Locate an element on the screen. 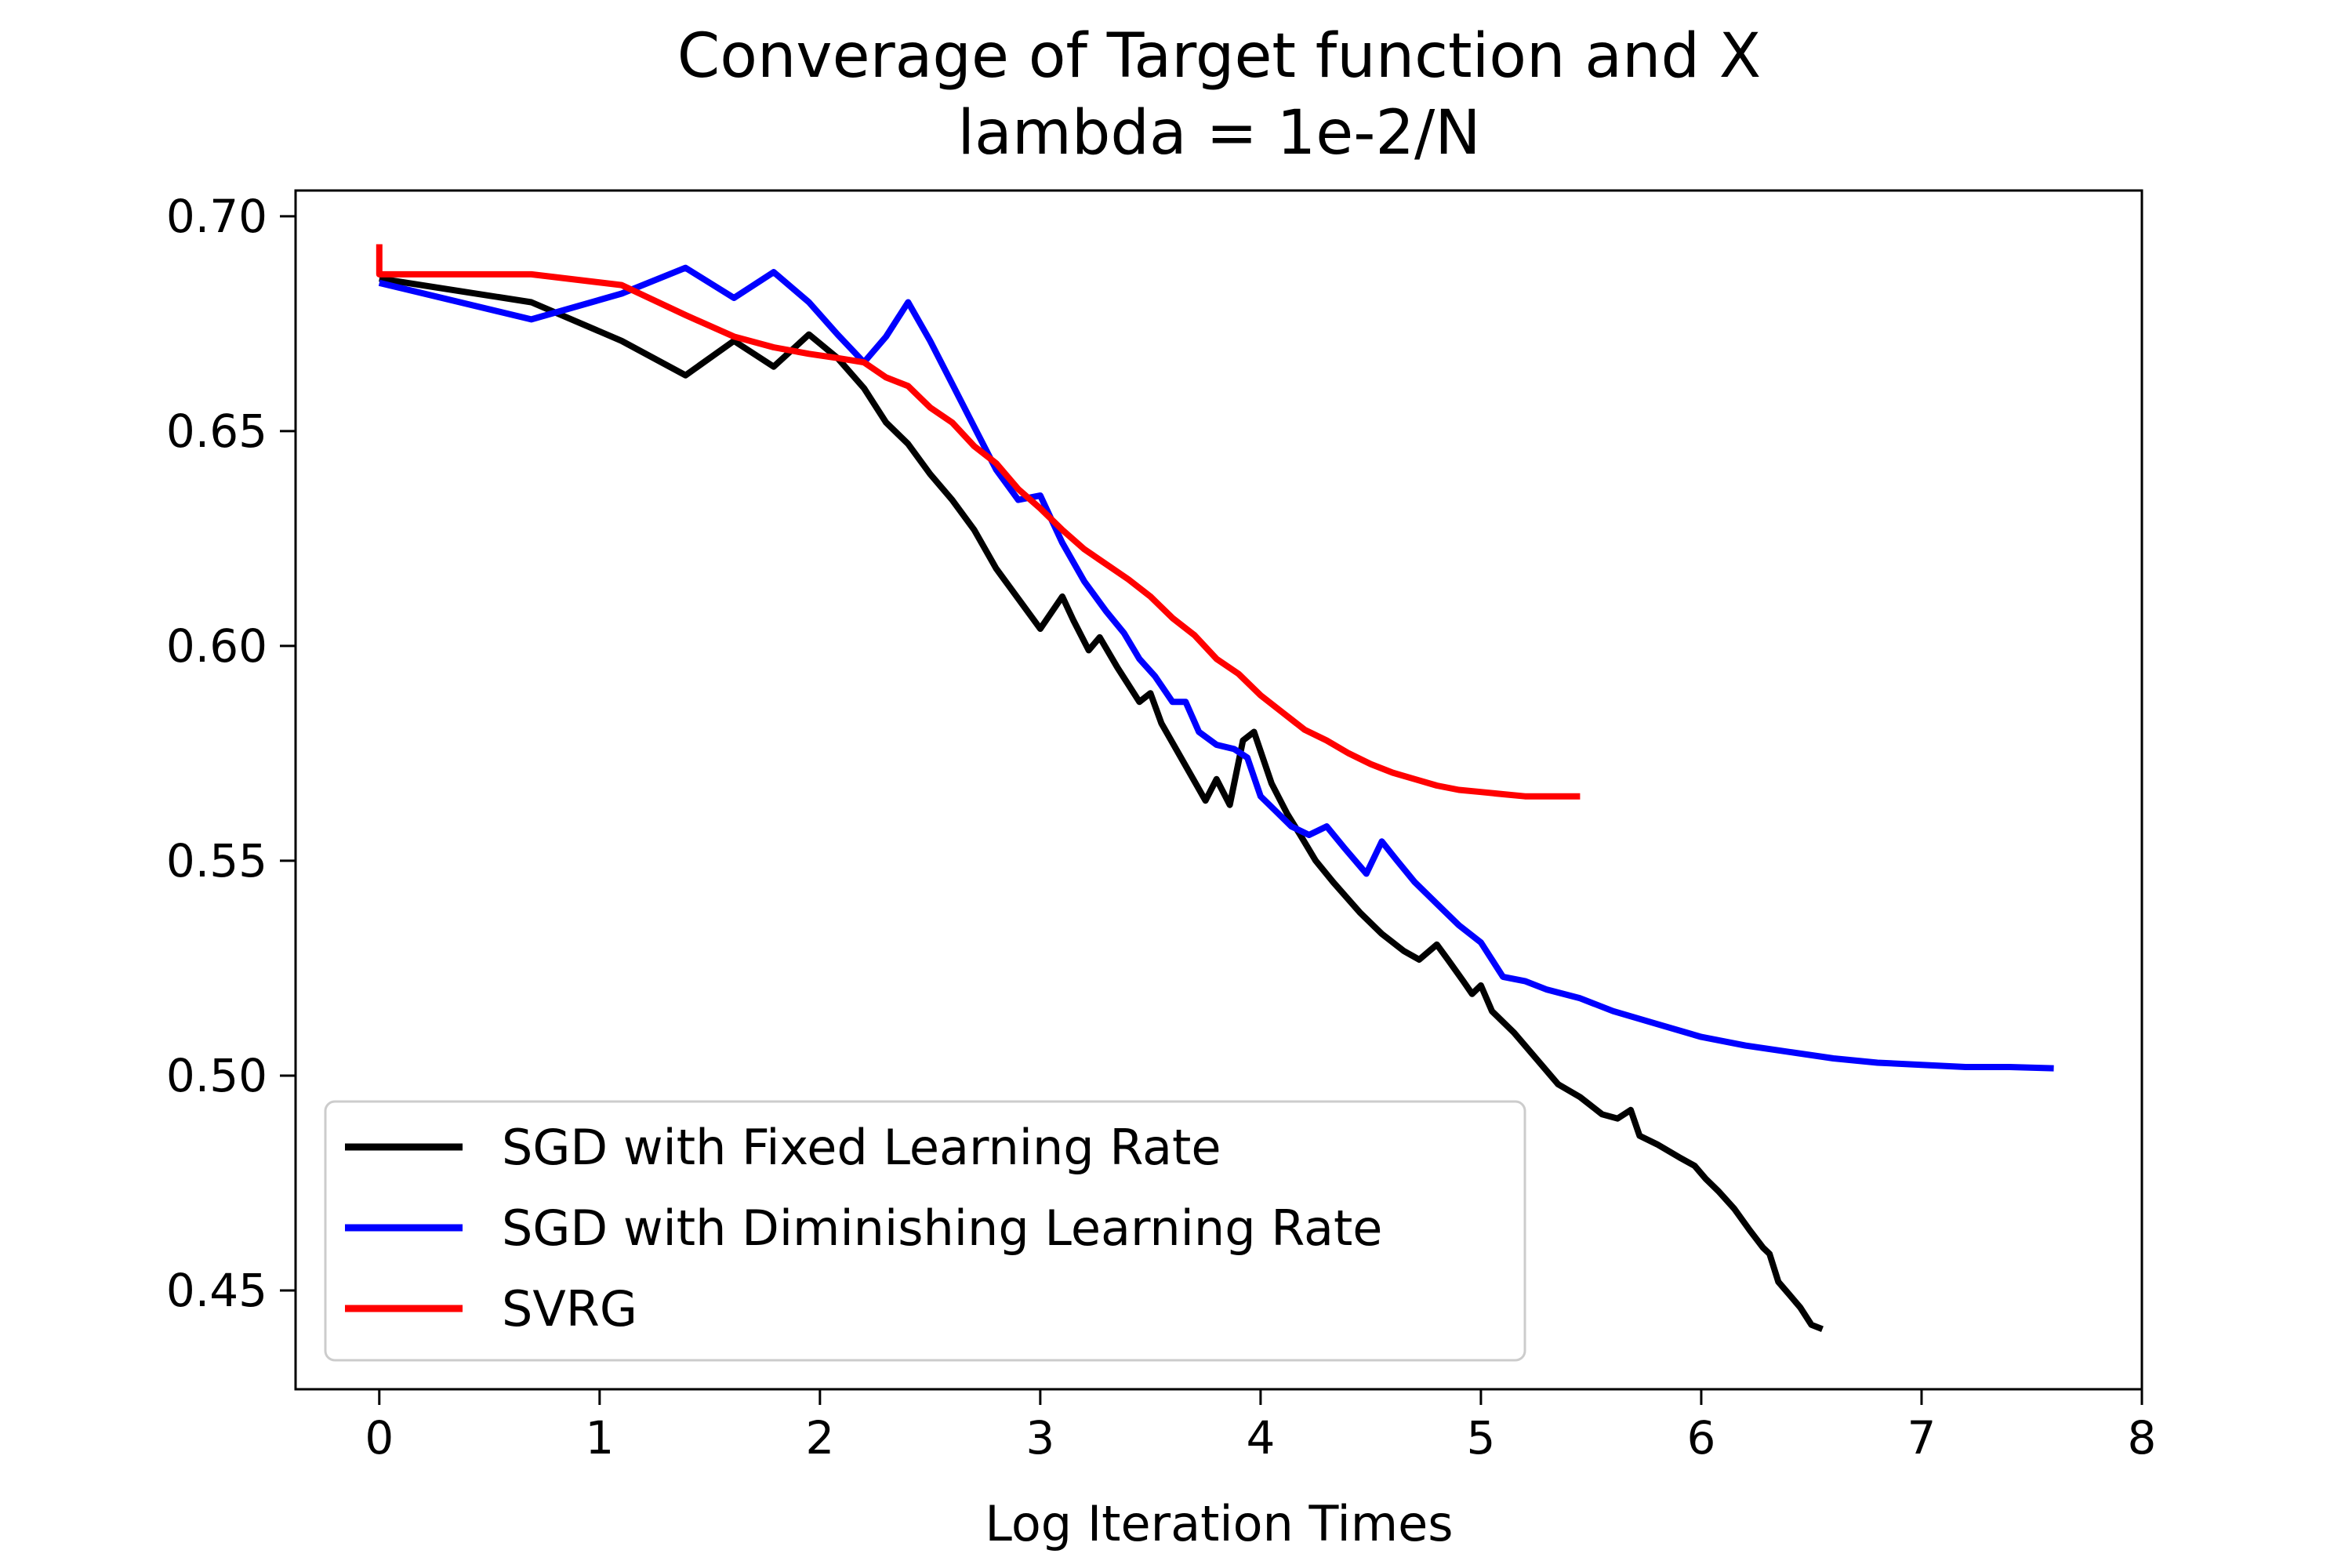  x-tick-label: 8 is located at coordinates (2142, 1438).